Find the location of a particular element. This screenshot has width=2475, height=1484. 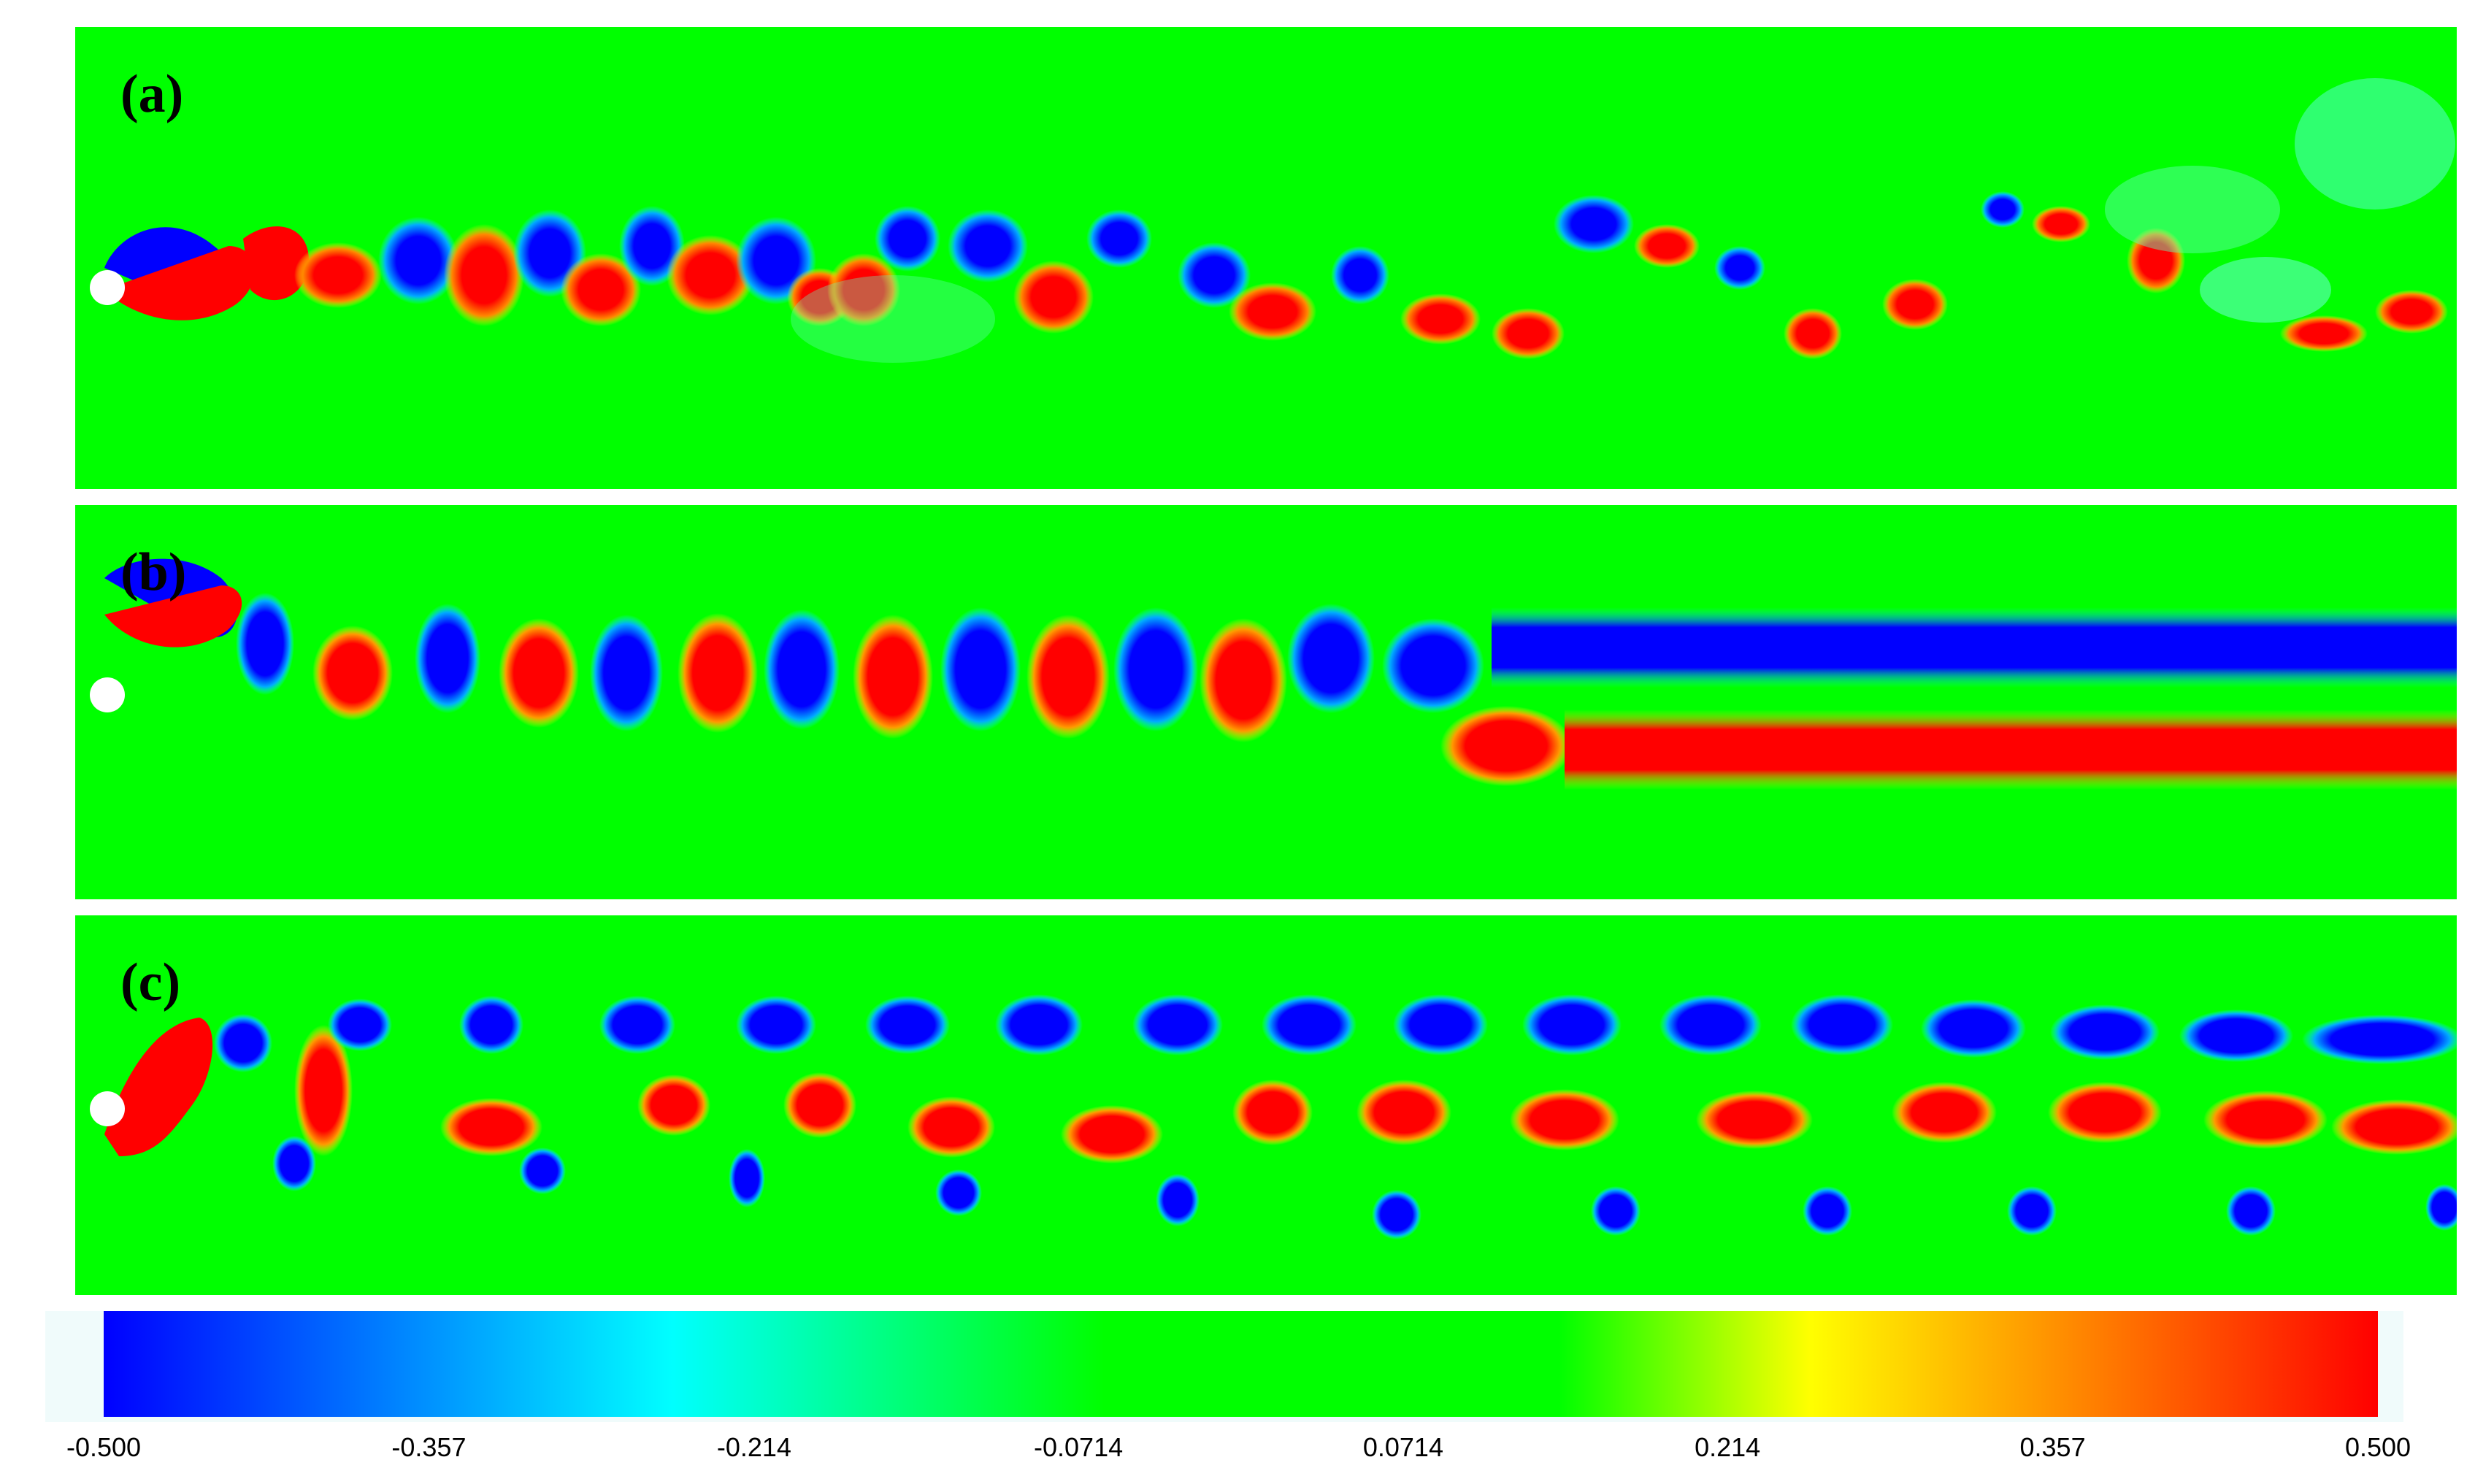

vortex-street-b is located at coordinates (1280, 674).